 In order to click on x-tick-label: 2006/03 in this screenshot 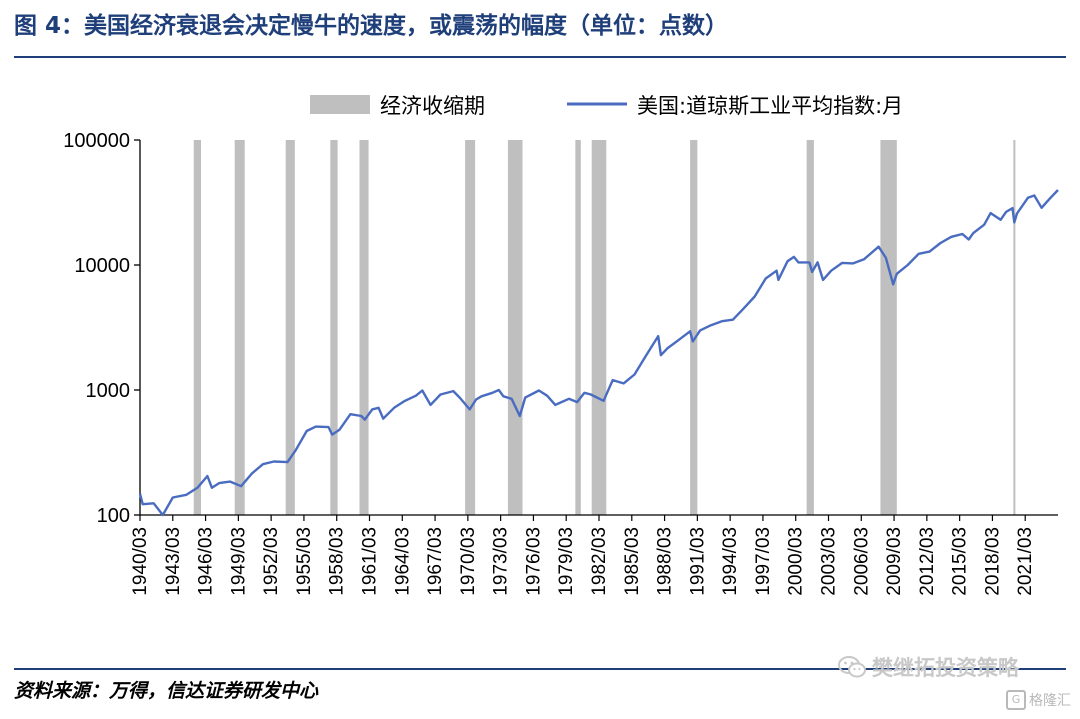, I will do `click(861, 561)`.